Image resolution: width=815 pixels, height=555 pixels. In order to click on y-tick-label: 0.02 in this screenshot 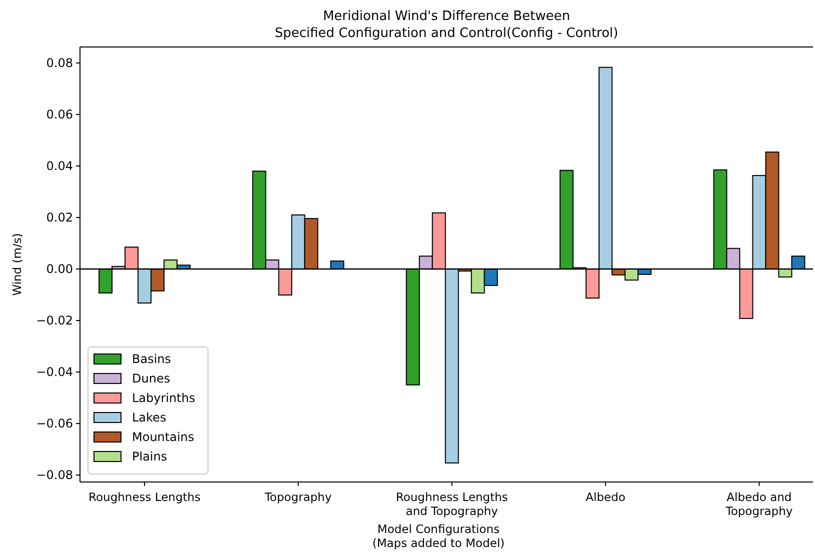, I will do `click(59, 217)`.